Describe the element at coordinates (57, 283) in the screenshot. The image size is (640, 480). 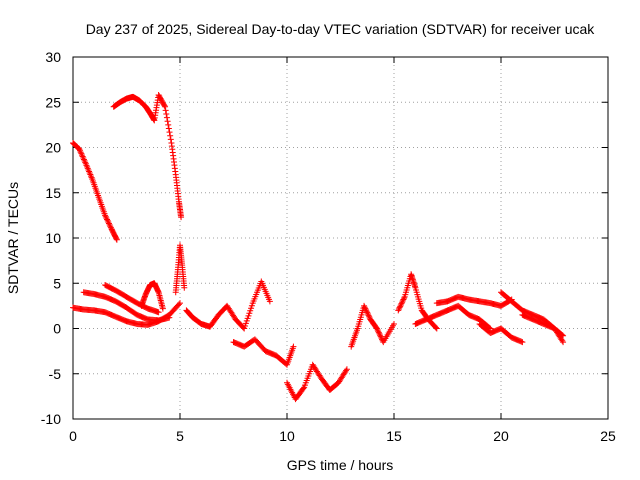
I see `y-tick-label: 5` at that location.